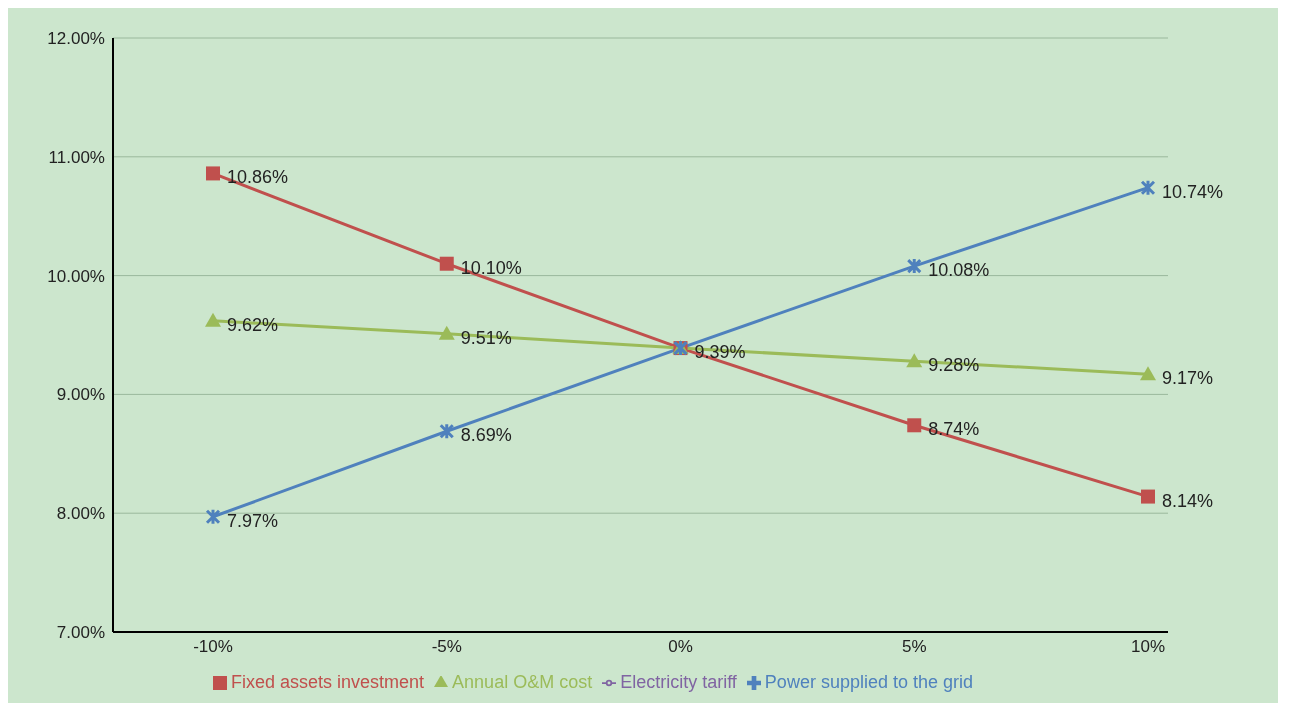 Image resolution: width=1297 pixels, height=713 pixels. What do you see at coordinates (253, 520) in the screenshot?
I see `data-label: 7.97%` at bounding box center [253, 520].